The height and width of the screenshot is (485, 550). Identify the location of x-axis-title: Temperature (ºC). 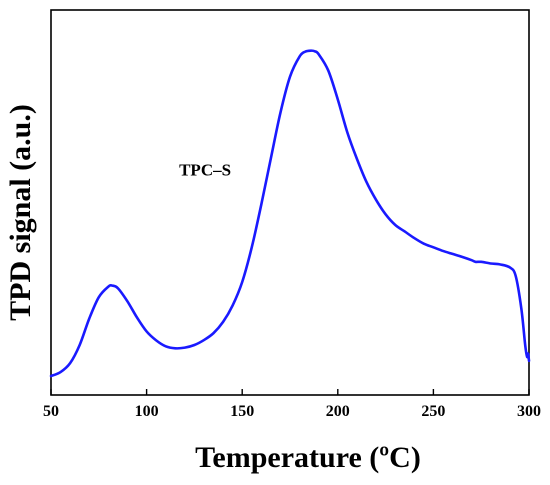
(308, 457).